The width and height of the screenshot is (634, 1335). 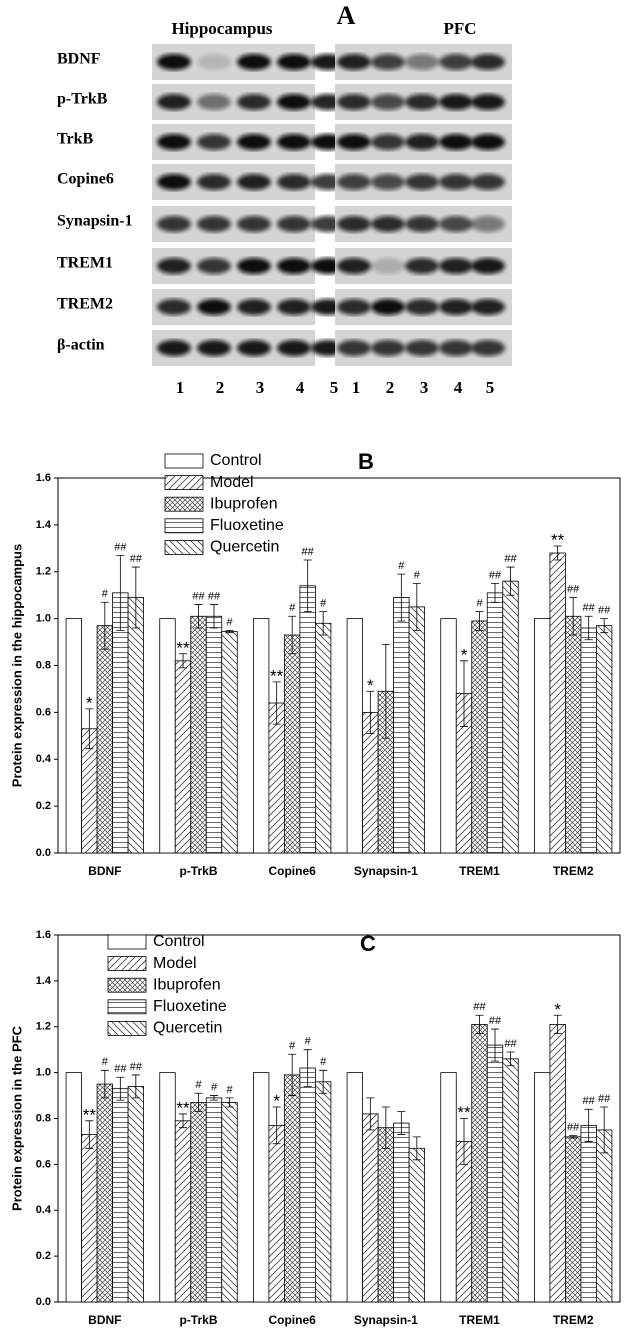 I want to click on panel-label: A, so click(x=346, y=15).